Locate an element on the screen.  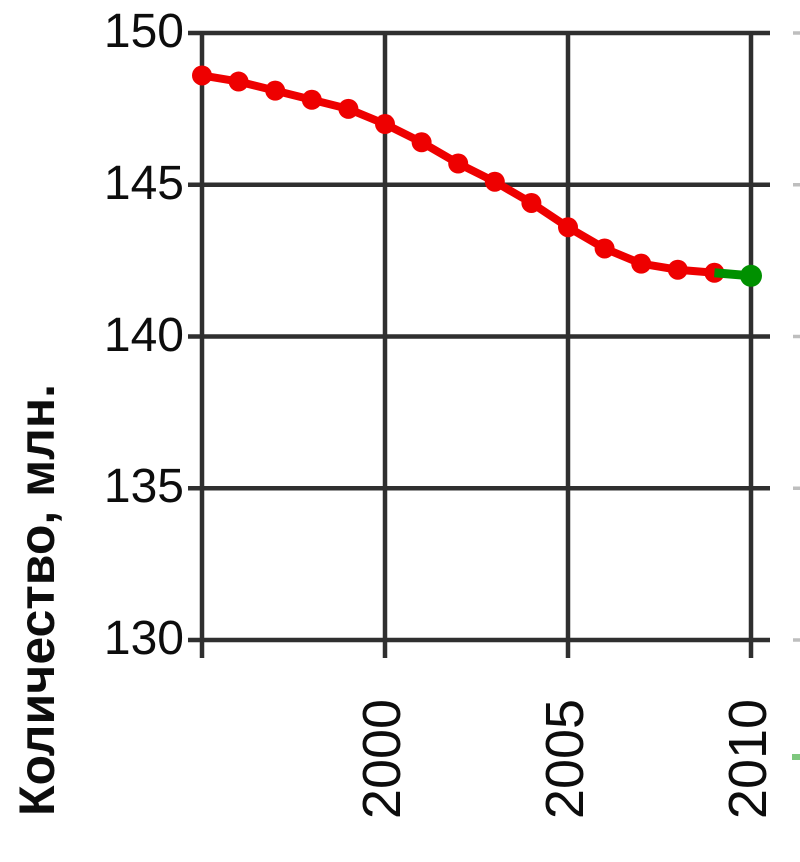
y-tick-label-150: 150 is located at coordinates (143, 32).